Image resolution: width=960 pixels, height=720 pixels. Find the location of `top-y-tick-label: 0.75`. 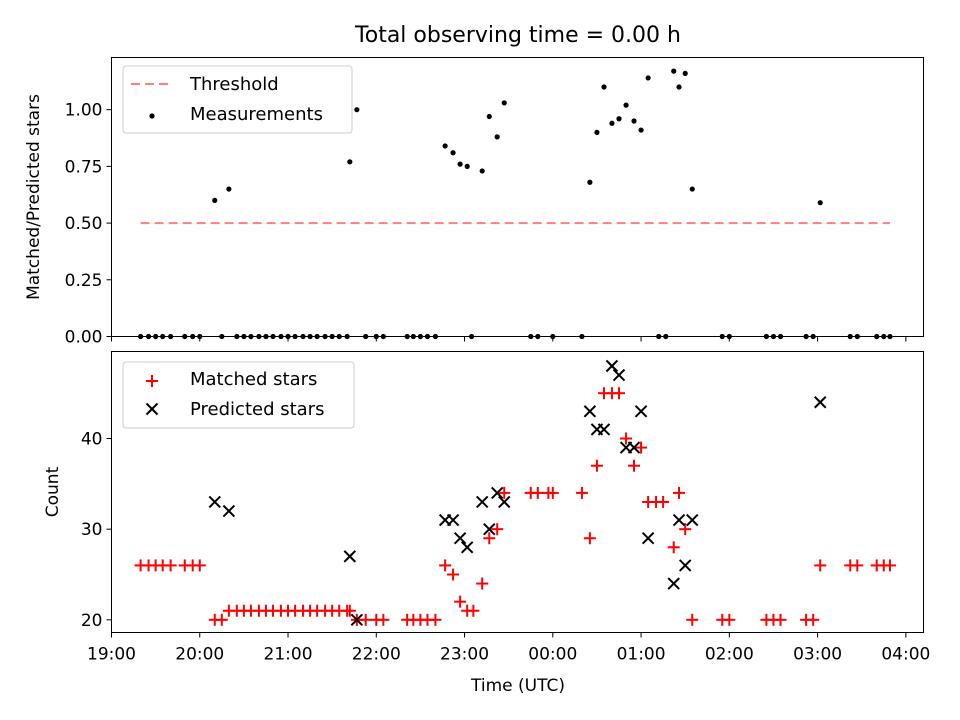

top-y-tick-label: 0.75 is located at coordinates (84, 167).